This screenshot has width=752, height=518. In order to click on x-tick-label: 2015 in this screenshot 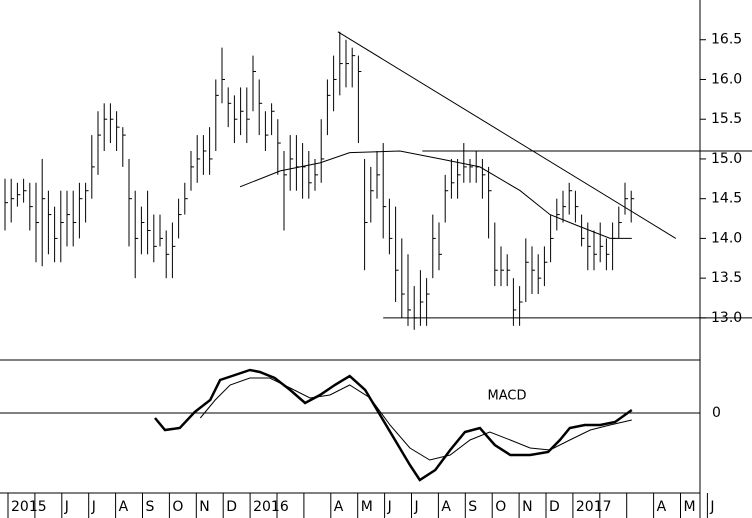, I will do `click(29, 507)`.